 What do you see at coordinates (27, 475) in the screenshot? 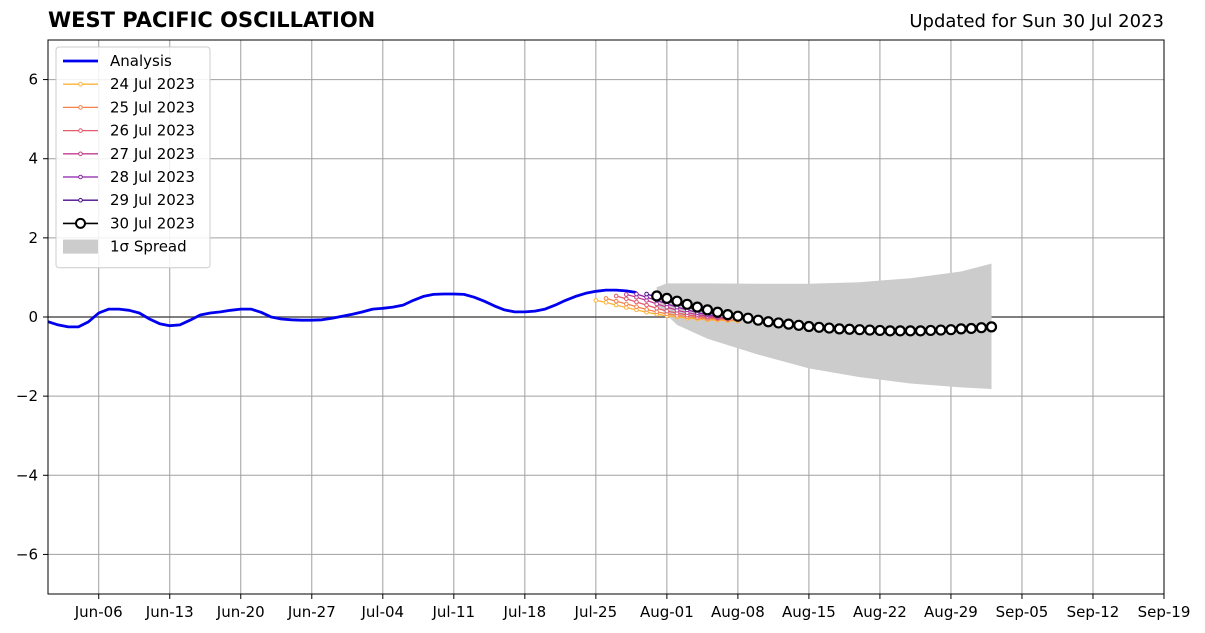
I see `y-tick-label: −4` at bounding box center [27, 475].